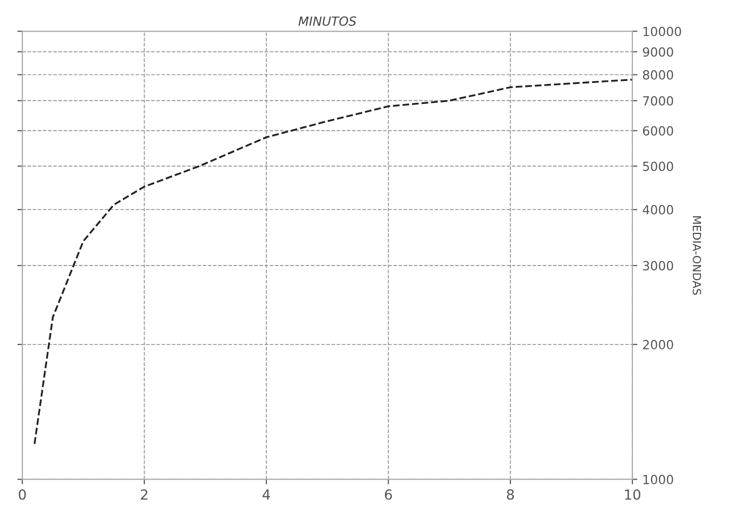 This screenshot has width=744, height=521. I want to click on x-tick-label: 6, so click(388, 494).